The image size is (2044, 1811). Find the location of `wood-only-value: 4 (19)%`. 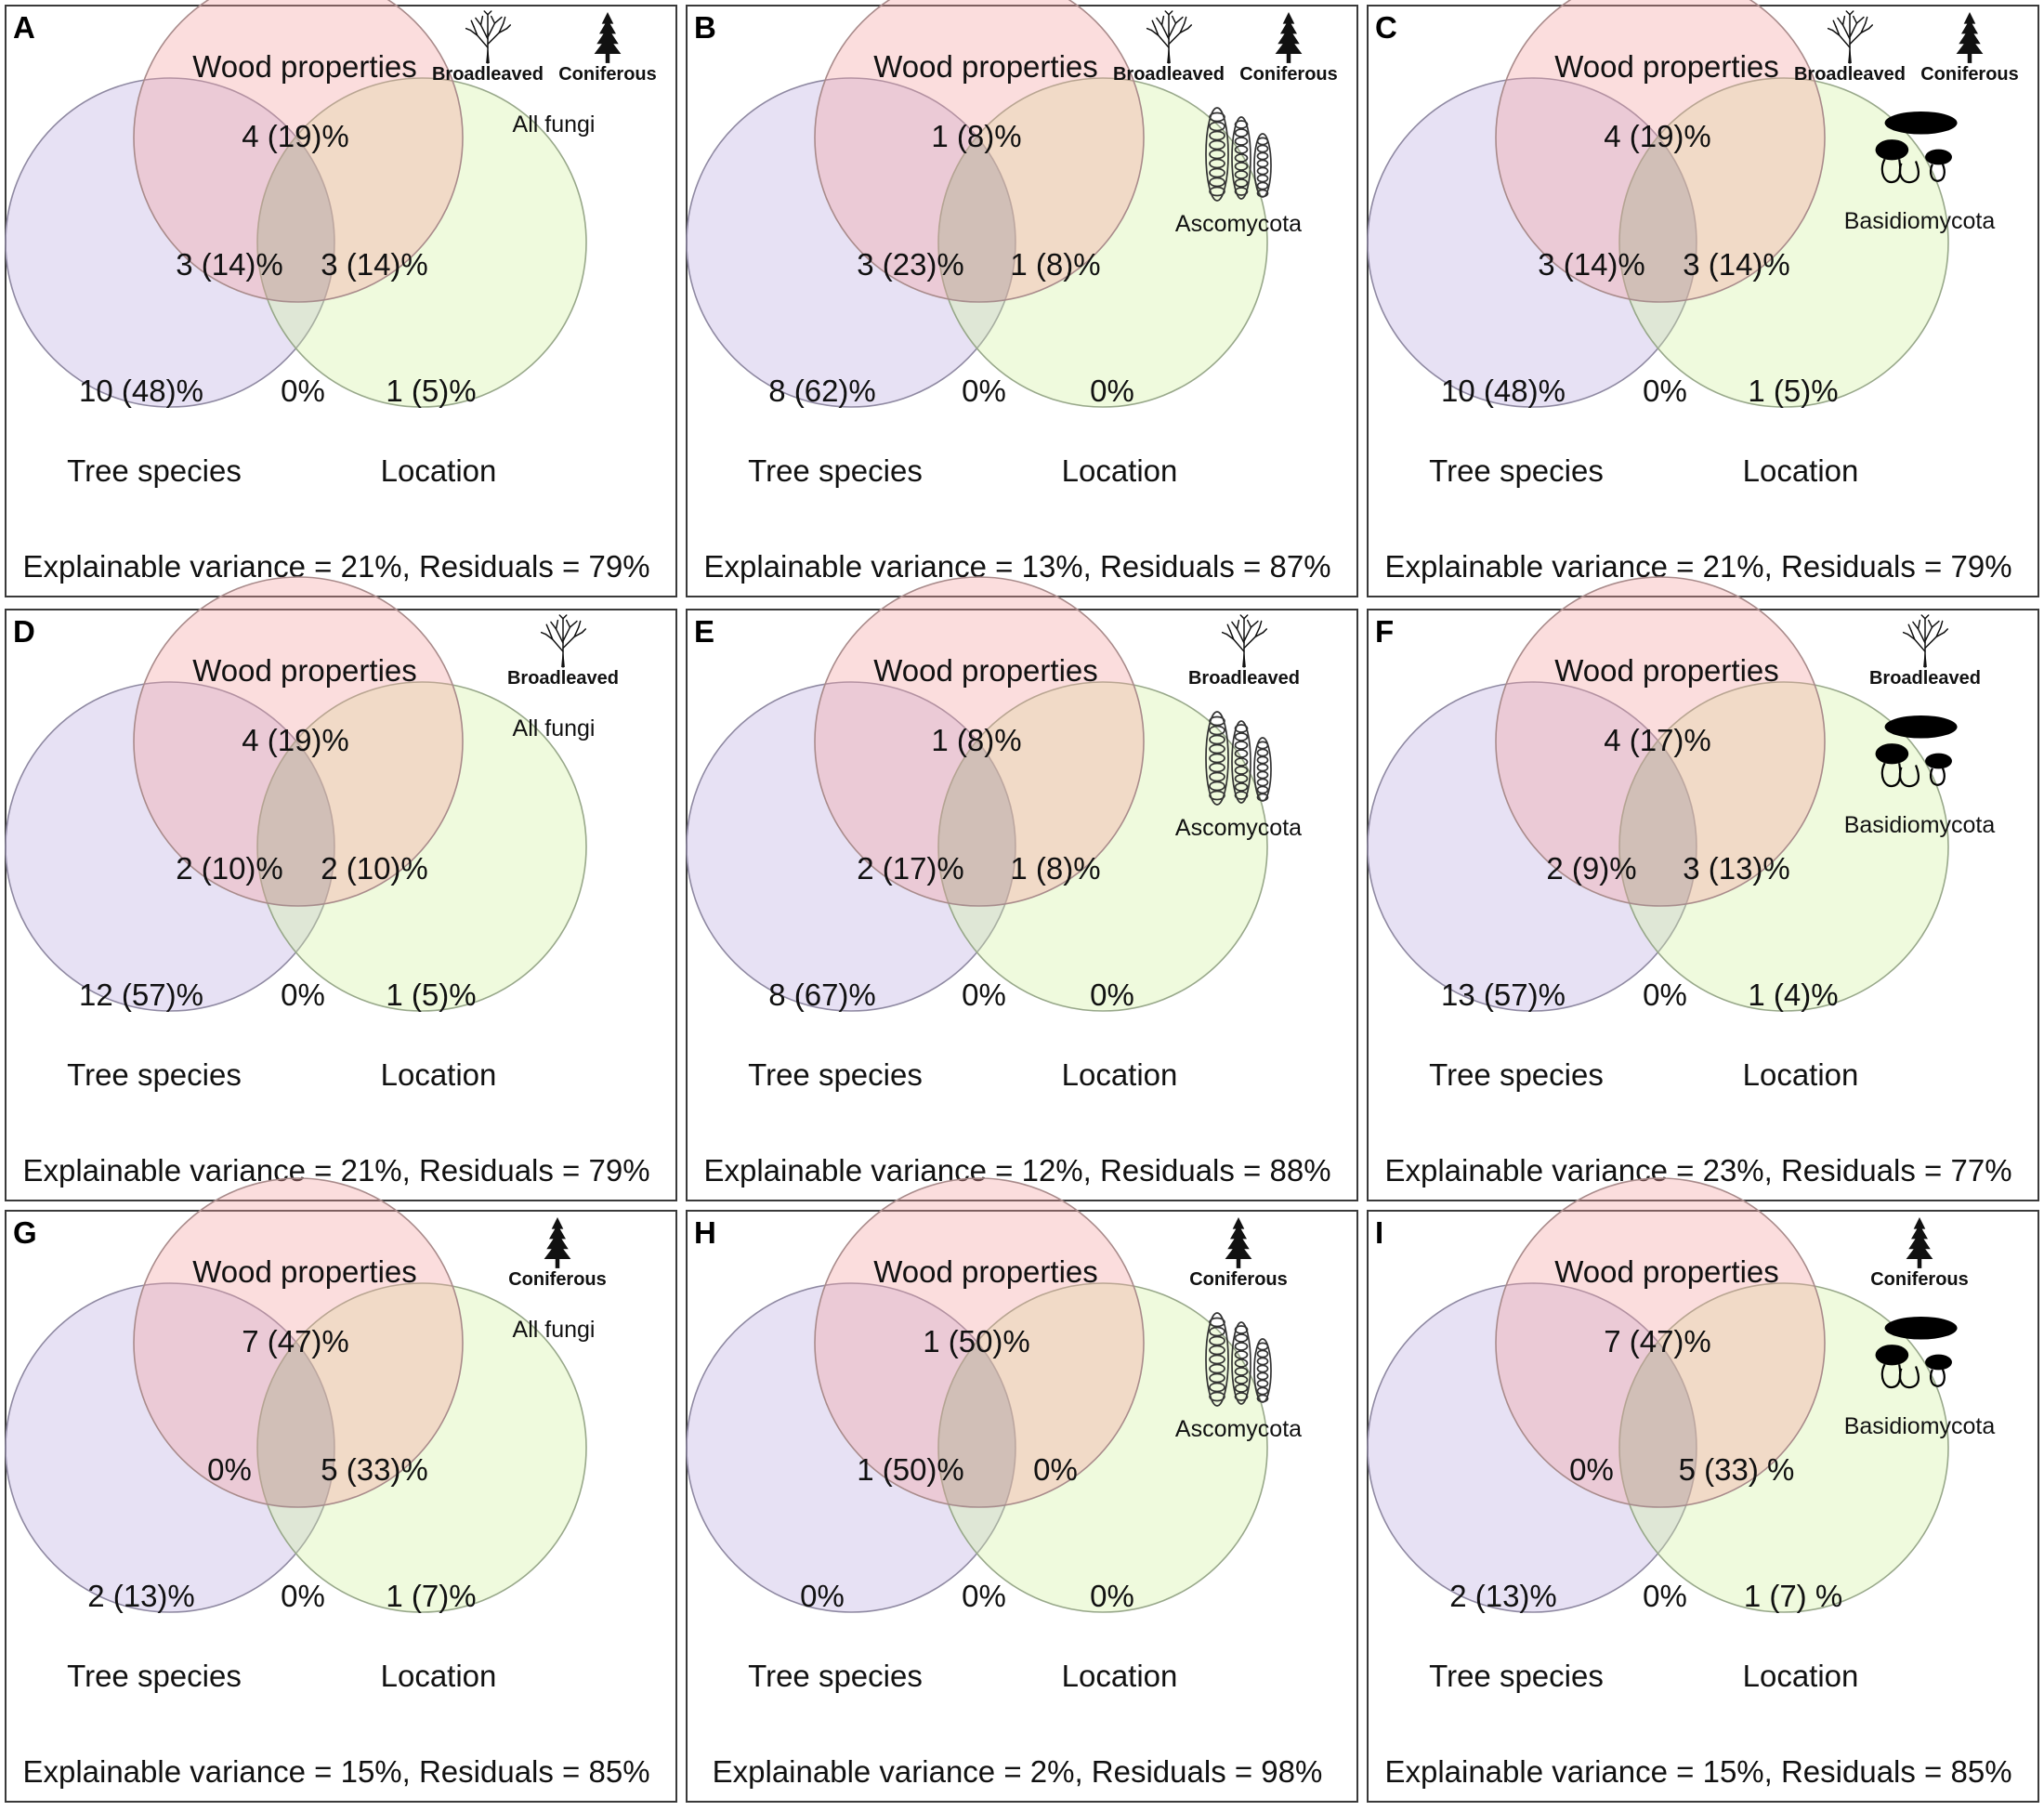

wood-only-value: 4 (19)% is located at coordinates (295, 740).